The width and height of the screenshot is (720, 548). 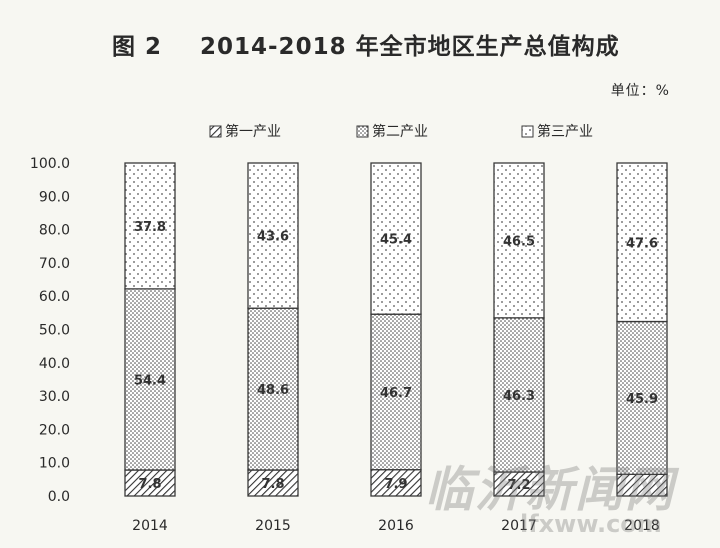 What do you see at coordinates (253, 131) in the screenshot?
I see `legend-label: 第一产业` at bounding box center [253, 131].